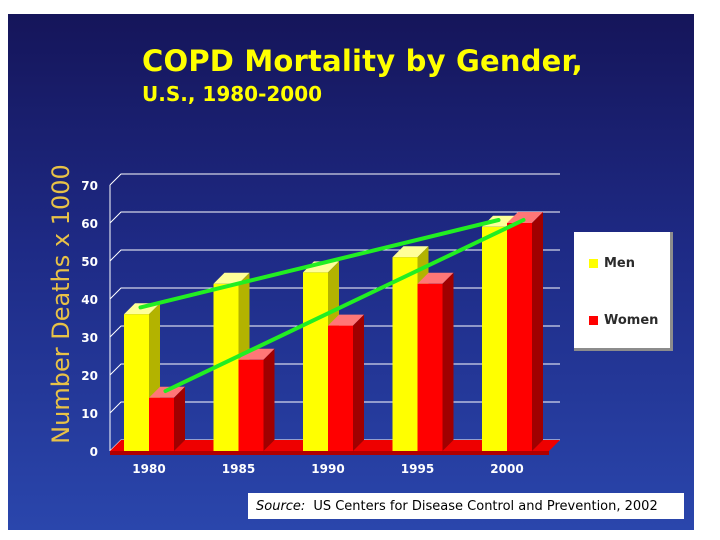 This screenshot has width=720, height=540. What do you see at coordinates (620, 263) in the screenshot?
I see `legend-label-men: Men` at bounding box center [620, 263].